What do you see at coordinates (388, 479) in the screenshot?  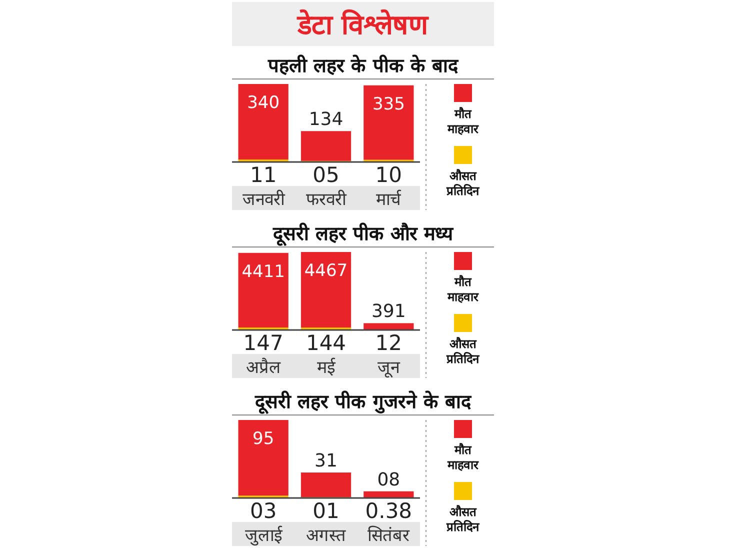 I see `data-label: 08` at bounding box center [388, 479].